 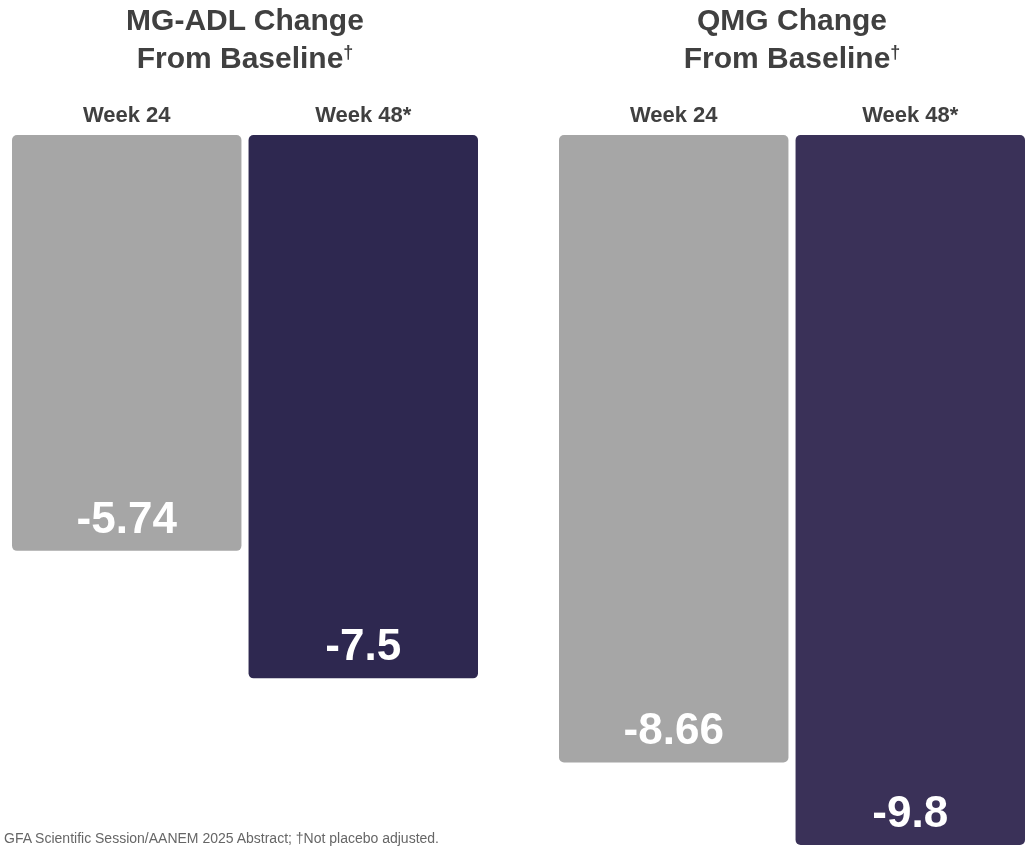 I want to click on chart-title: QMG Change From Baseline$^{†}$, so click(x=792, y=38).